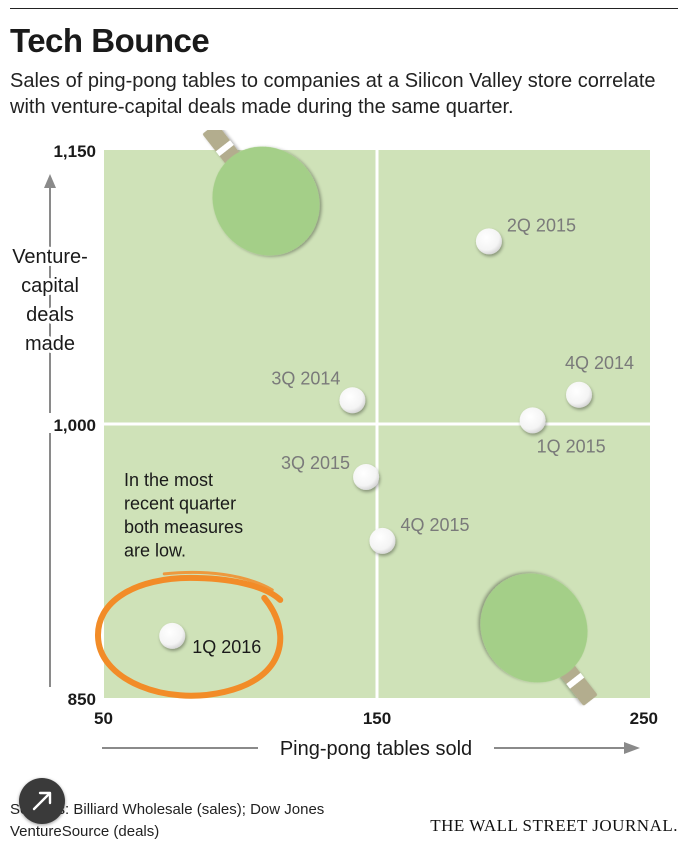 Image resolution: width=700 pixels, height=856 pixels. What do you see at coordinates (50, 315) in the screenshot?
I see `y-axis-label-line: deals` at bounding box center [50, 315].